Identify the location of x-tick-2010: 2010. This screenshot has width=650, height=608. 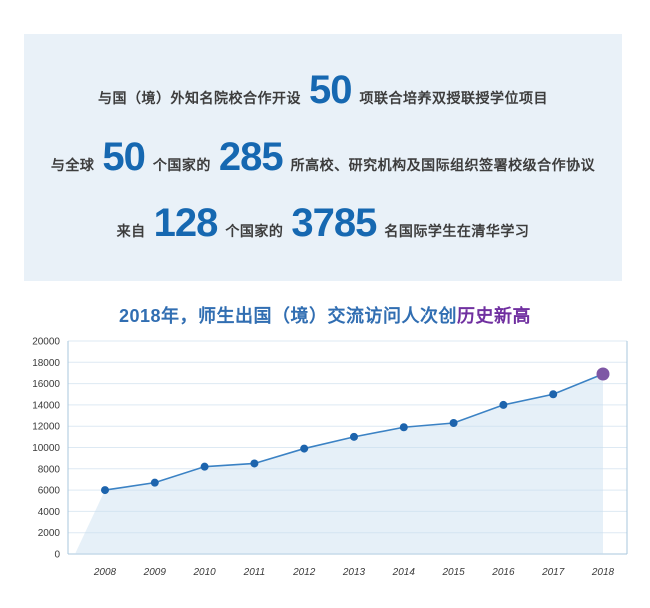
(204, 572).